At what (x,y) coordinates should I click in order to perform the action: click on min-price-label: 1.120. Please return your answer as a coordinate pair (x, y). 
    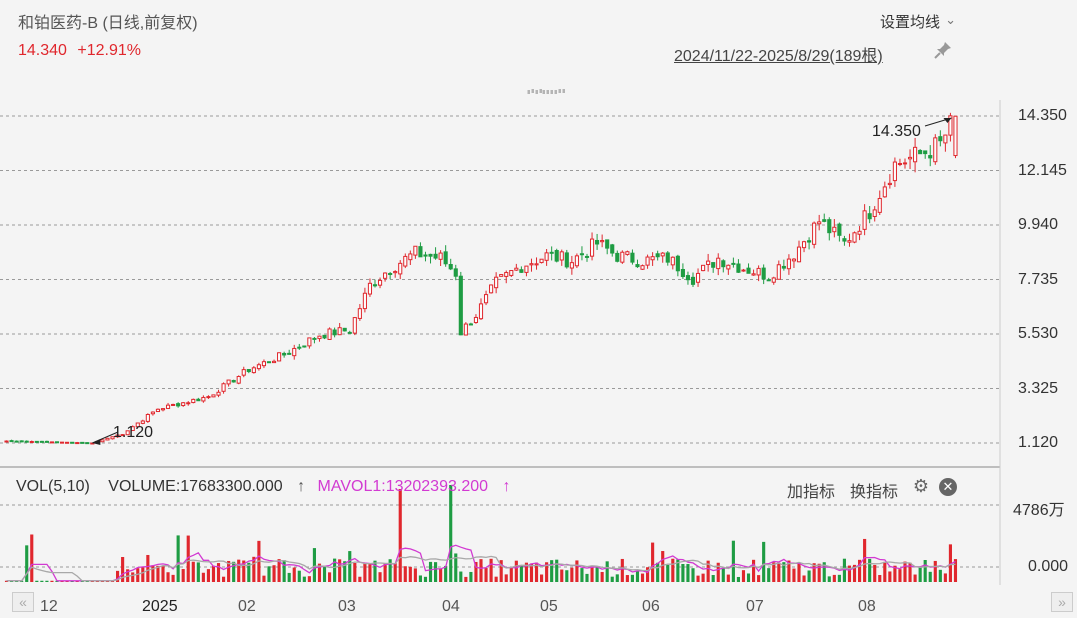
    Looking at the image, I should click on (133, 432).